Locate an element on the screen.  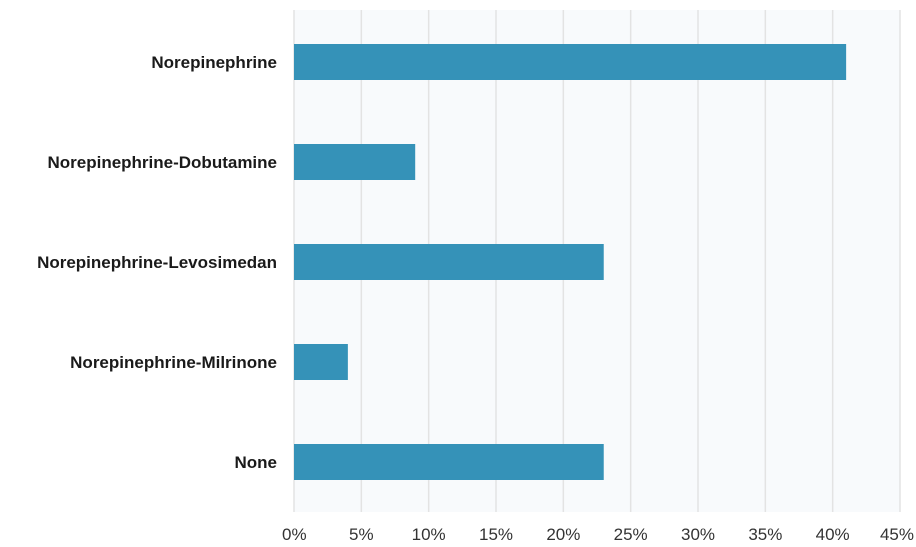
x-tick-label: 40% is located at coordinates (833, 534).